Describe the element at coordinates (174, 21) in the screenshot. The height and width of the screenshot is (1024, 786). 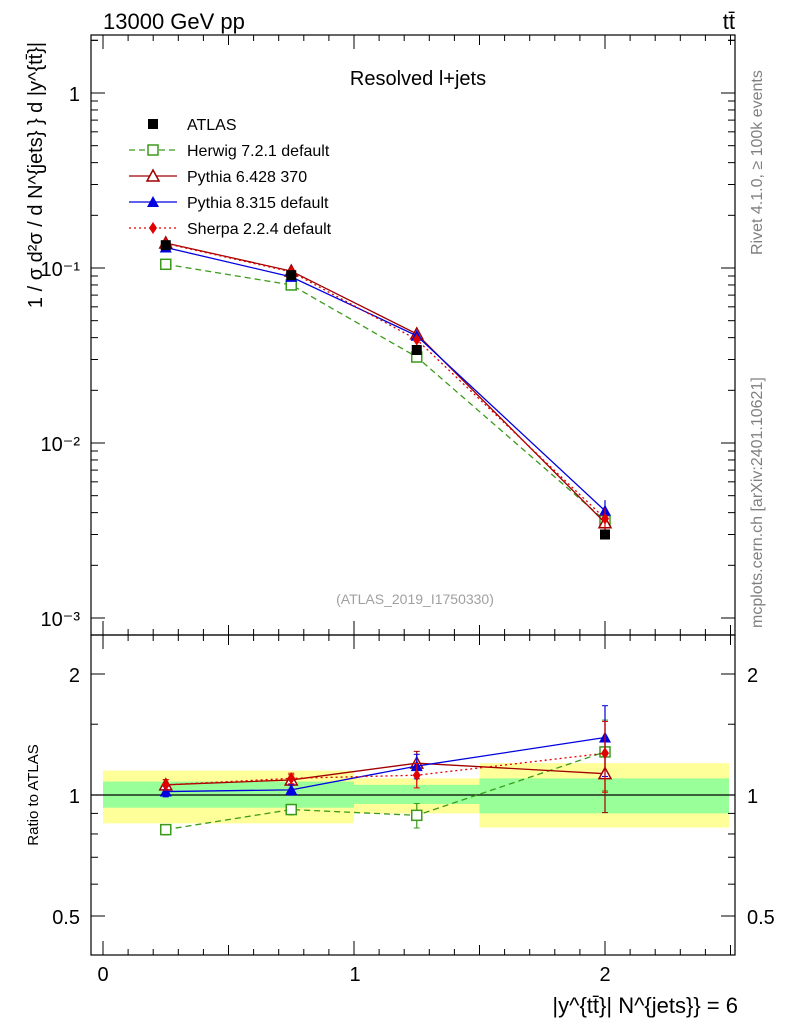
I see `header-energy: 13000 GeV pp` at that location.